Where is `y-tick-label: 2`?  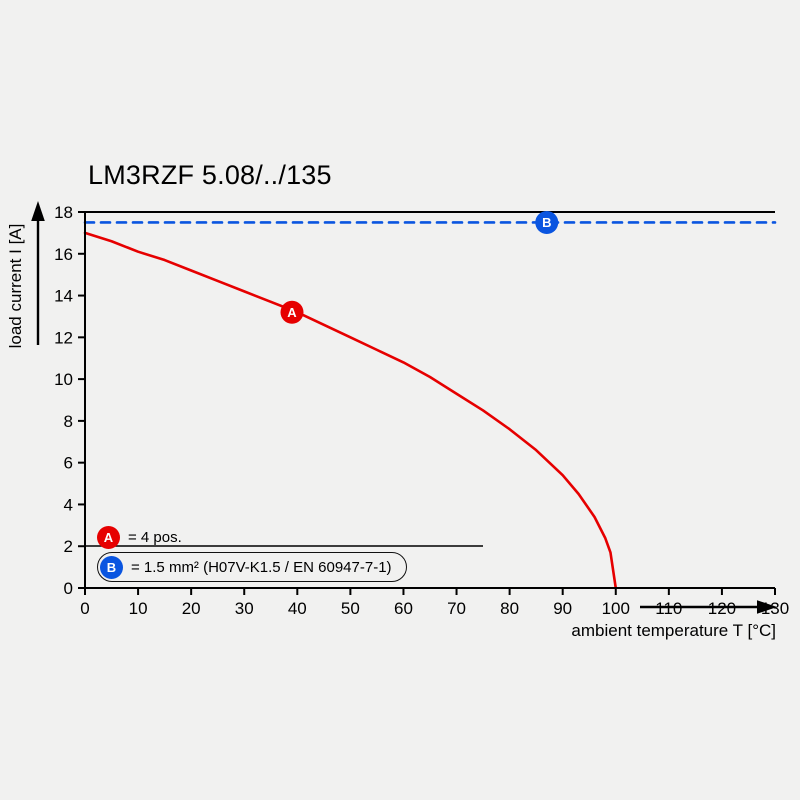 y-tick-label: 2 is located at coordinates (68, 546).